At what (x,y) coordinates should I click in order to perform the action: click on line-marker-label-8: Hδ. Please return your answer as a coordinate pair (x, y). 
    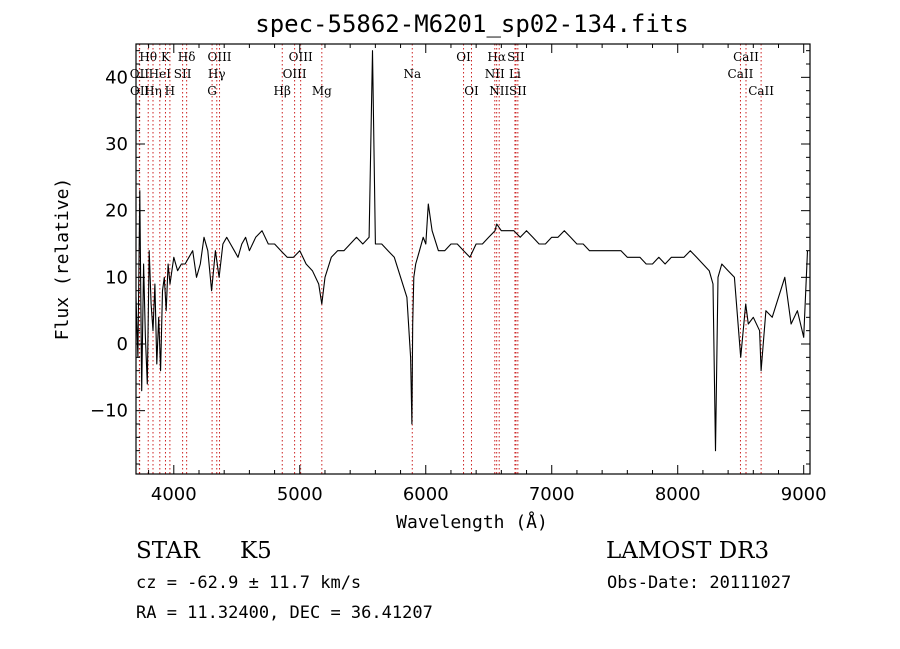
    Looking at the image, I should click on (187, 57).